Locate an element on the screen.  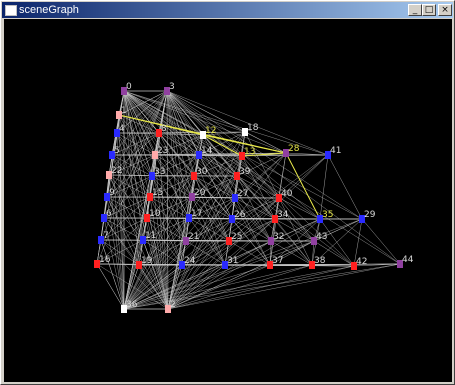
minimize-button: _ is located at coordinates (415, 10).